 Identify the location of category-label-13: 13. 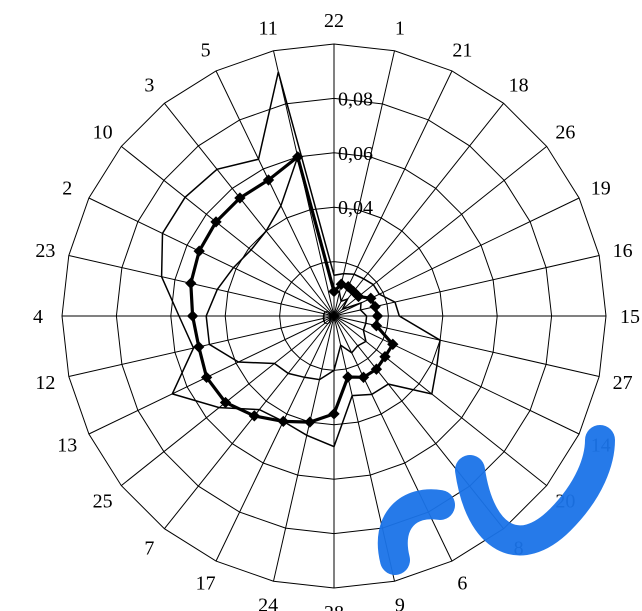
(67, 445).